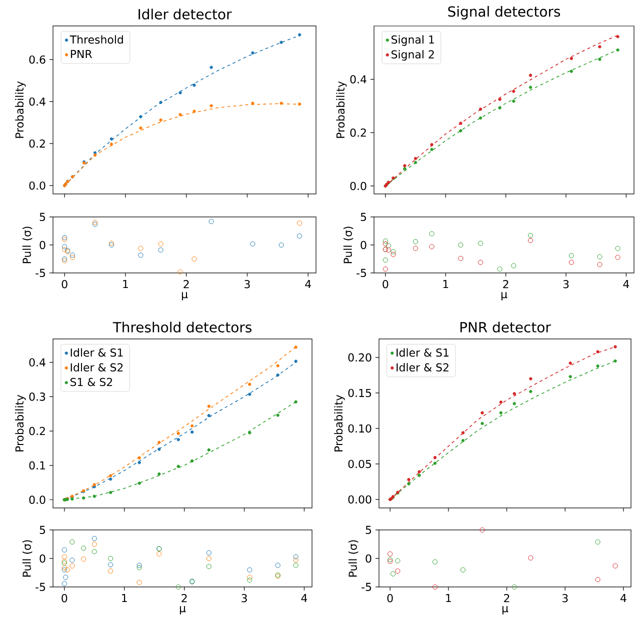  Describe the element at coordinates (96, 39) in the screenshot. I see `legend-label: Threshold` at that location.